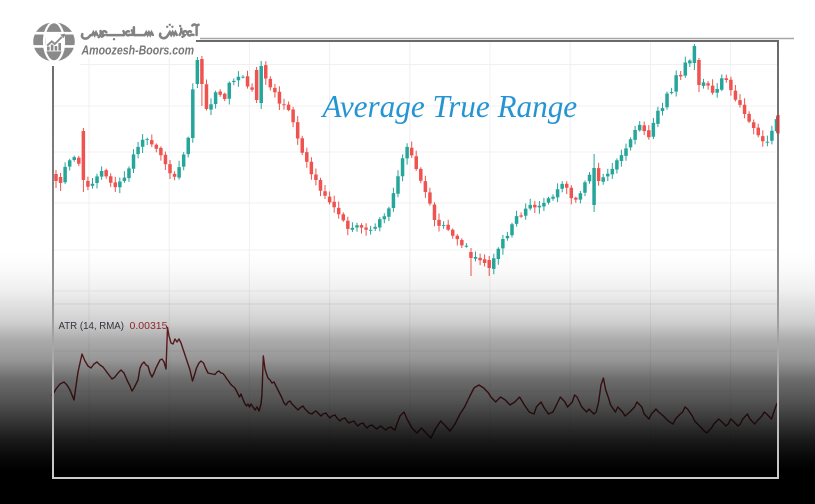 This screenshot has height=504, width=815. I want to click on svg-text: Amoozesh-Boors.com, so click(137, 50).